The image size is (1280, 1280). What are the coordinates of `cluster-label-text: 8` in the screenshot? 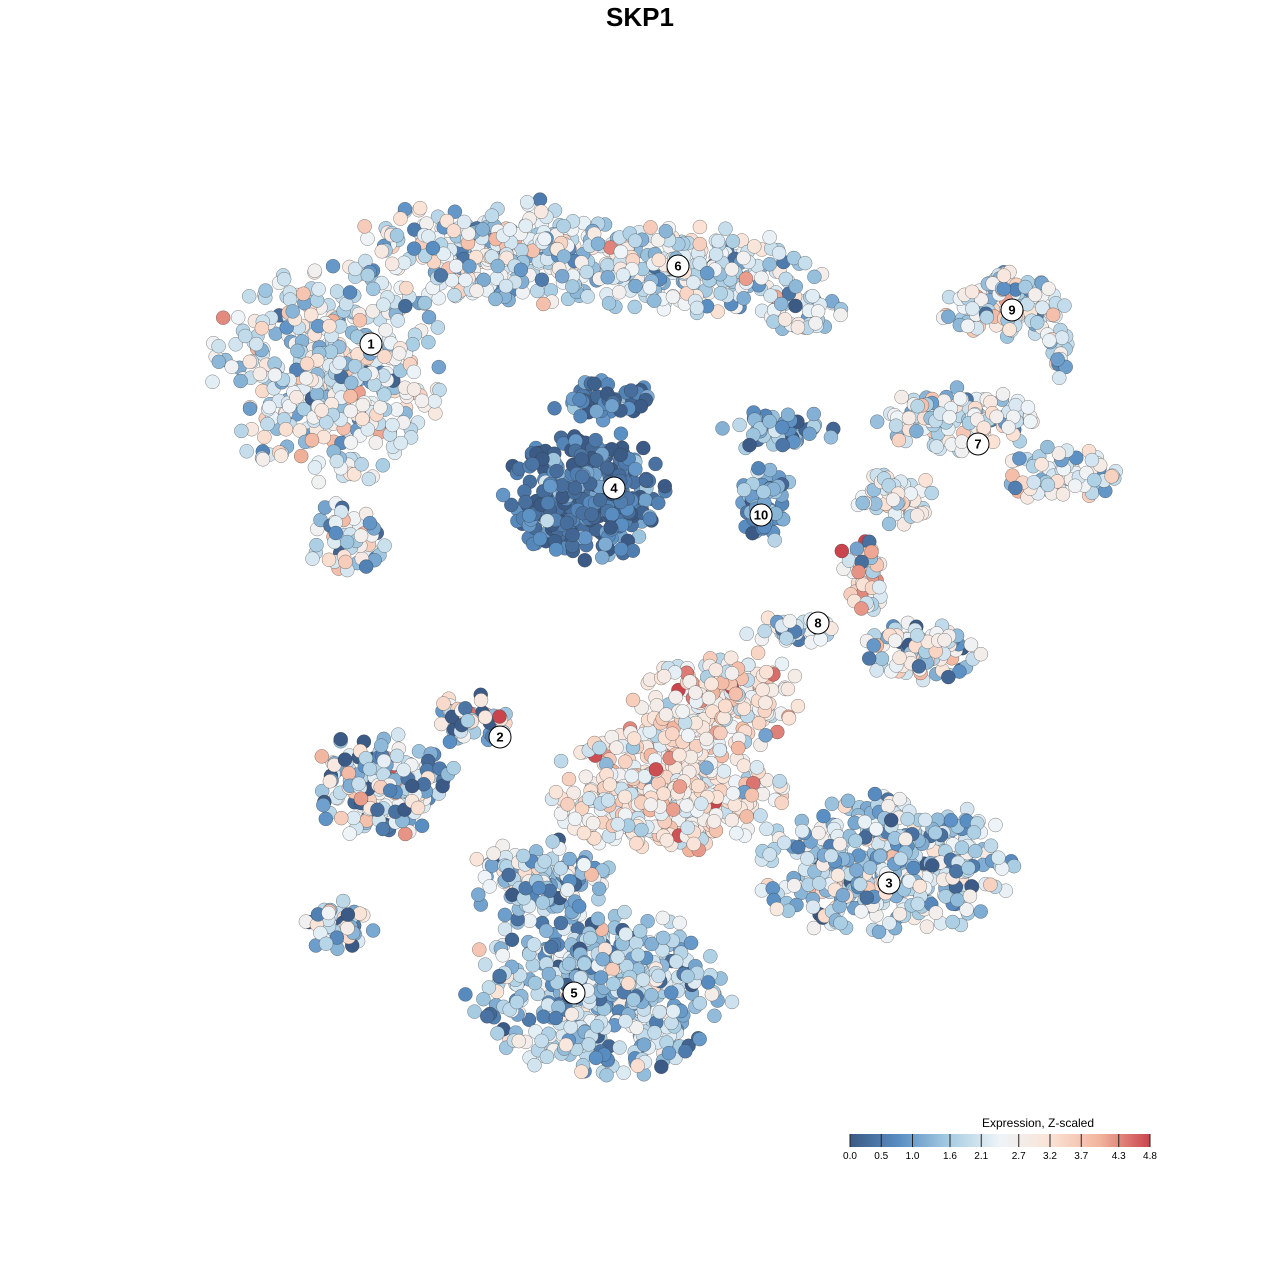 It's located at (817, 623).